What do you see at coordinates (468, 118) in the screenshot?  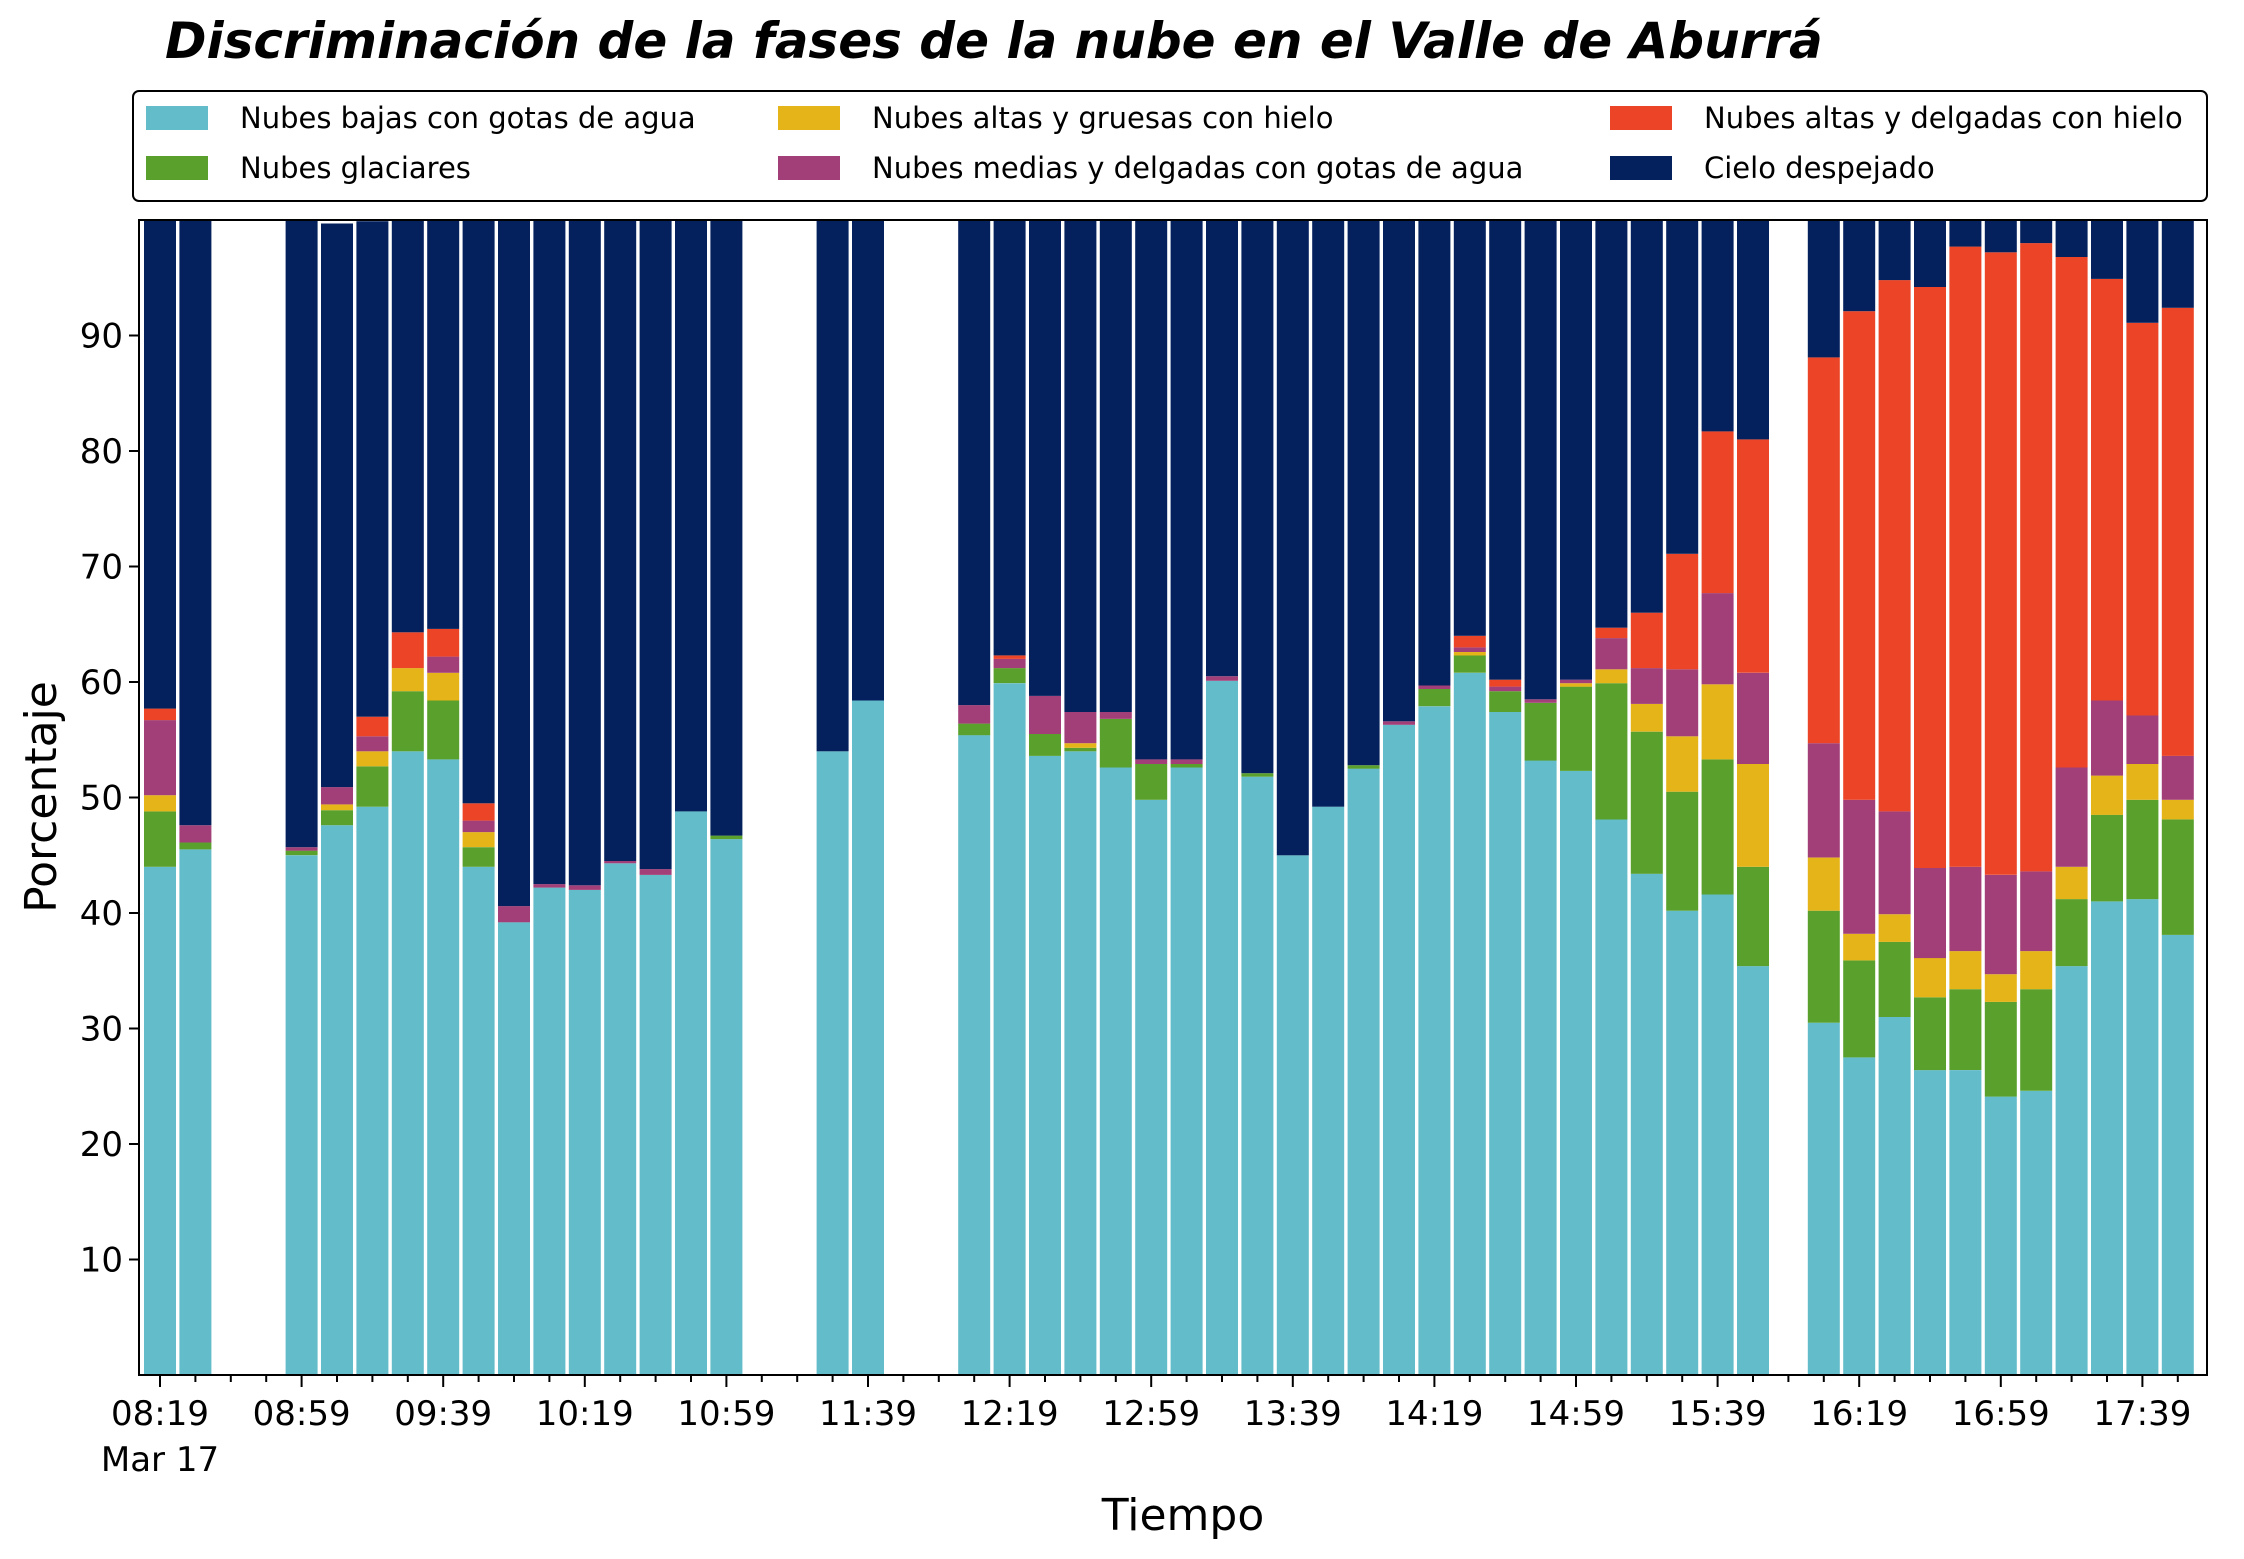 I see `legend-label: Nubes bajas con gotas de agua` at bounding box center [468, 118].